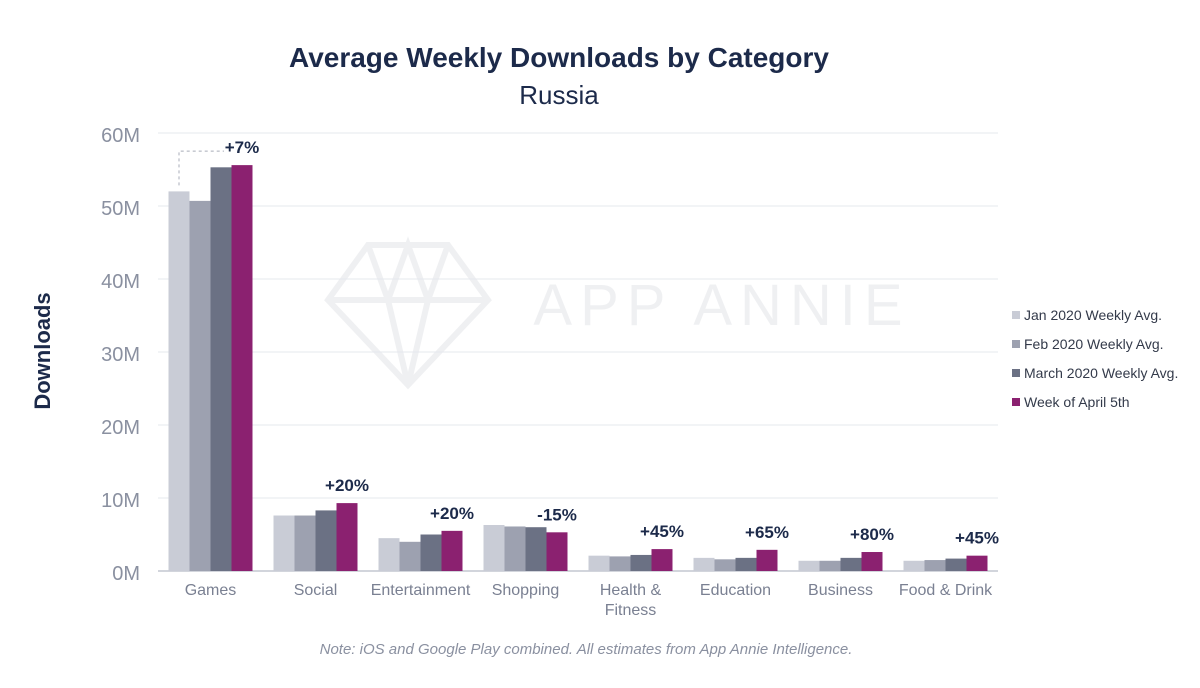 This screenshot has width=1200, height=688. What do you see at coordinates (767, 532) in the screenshot?
I see `change-annotation: +65%` at bounding box center [767, 532].